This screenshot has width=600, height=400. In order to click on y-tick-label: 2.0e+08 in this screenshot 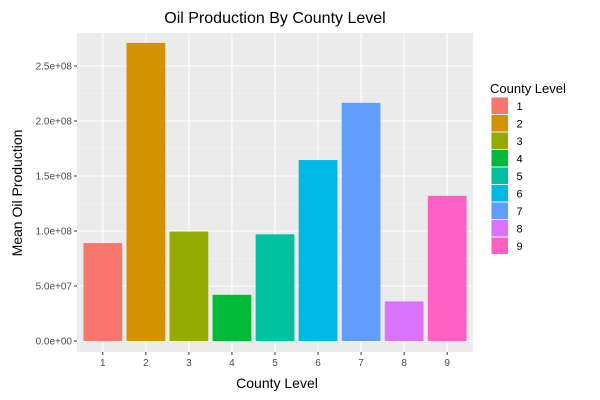, I will do `click(54, 122)`.